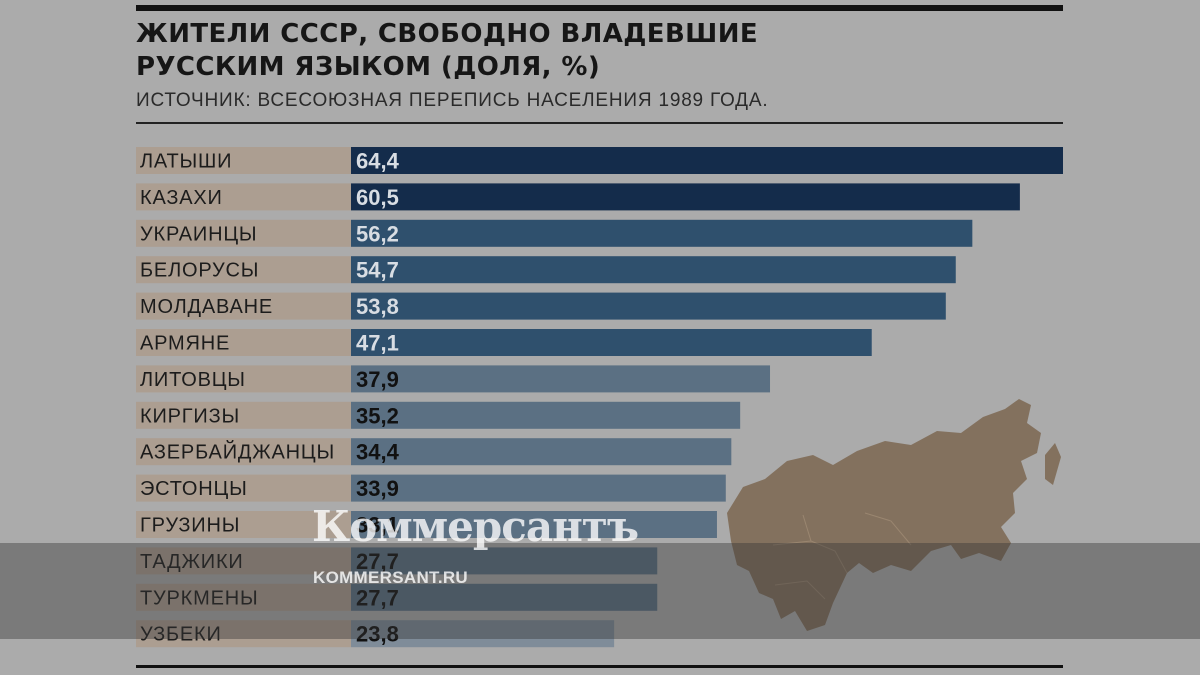 This screenshot has width=1200, height=675. What do you see at coordinates (194, 489) in the screenshot?
I see `category-label: ЭСТОНЦЫ` at bounding box center [194, 489].